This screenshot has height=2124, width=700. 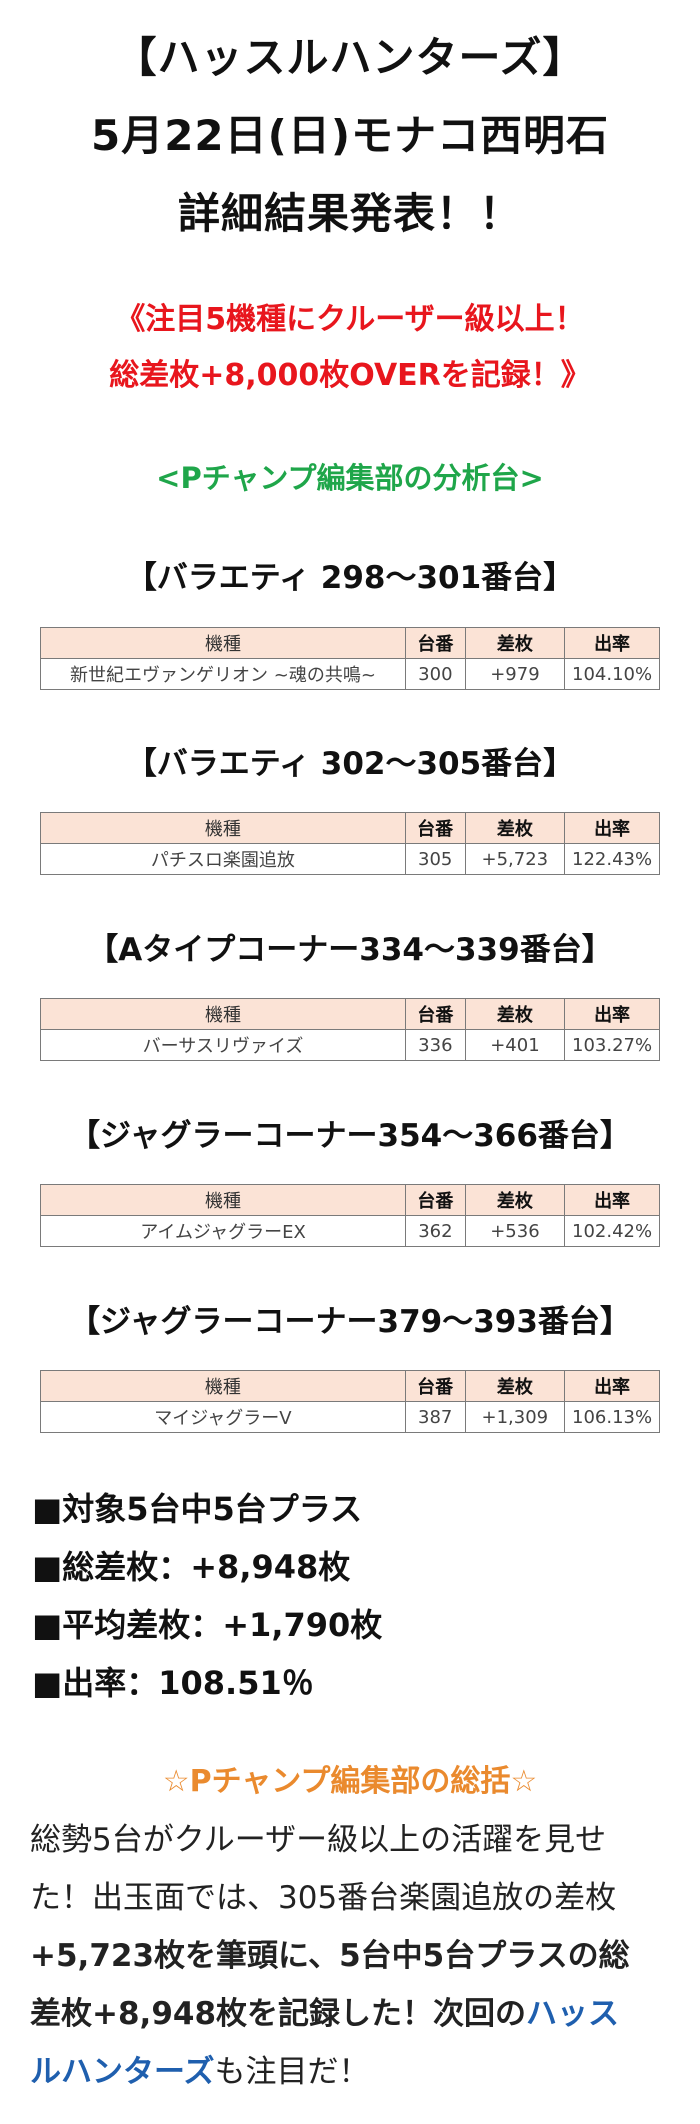 I want to click on table-row: パチスロ楽園追放 305 +5,723 122.43%, so click(x=350, y=859).